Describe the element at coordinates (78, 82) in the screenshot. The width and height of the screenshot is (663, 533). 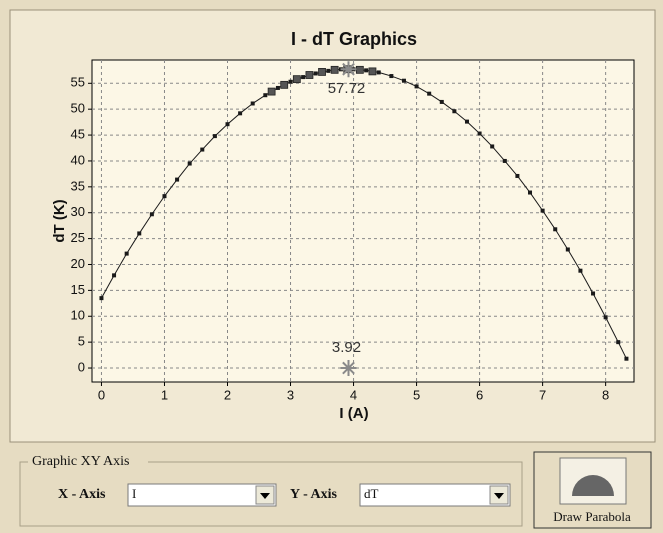
I see `y-tick-label: 55` at that location.